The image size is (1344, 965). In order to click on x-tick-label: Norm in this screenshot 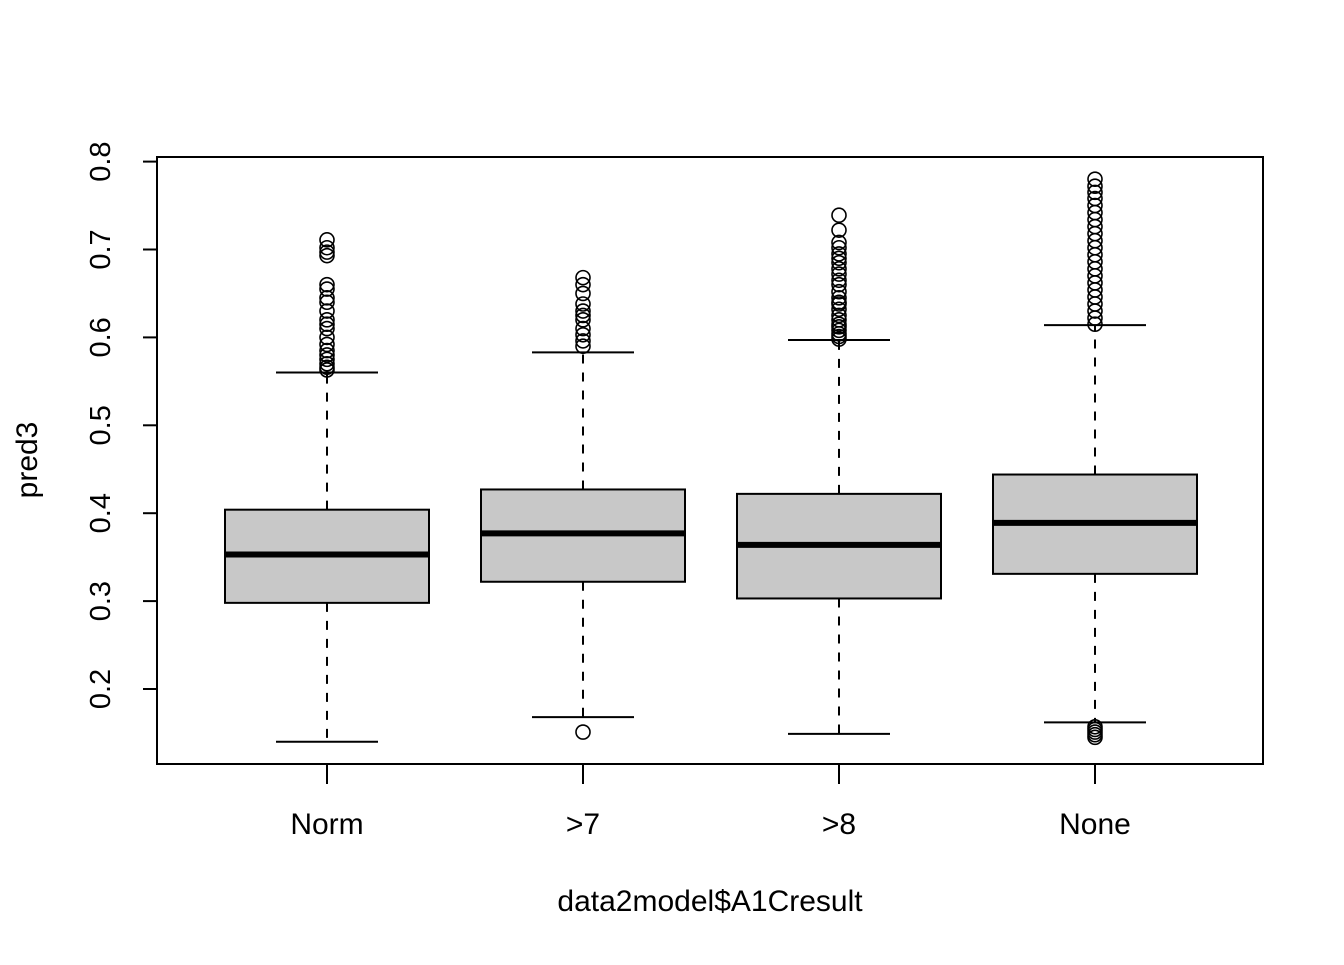, I will do `click(326, 824)`.